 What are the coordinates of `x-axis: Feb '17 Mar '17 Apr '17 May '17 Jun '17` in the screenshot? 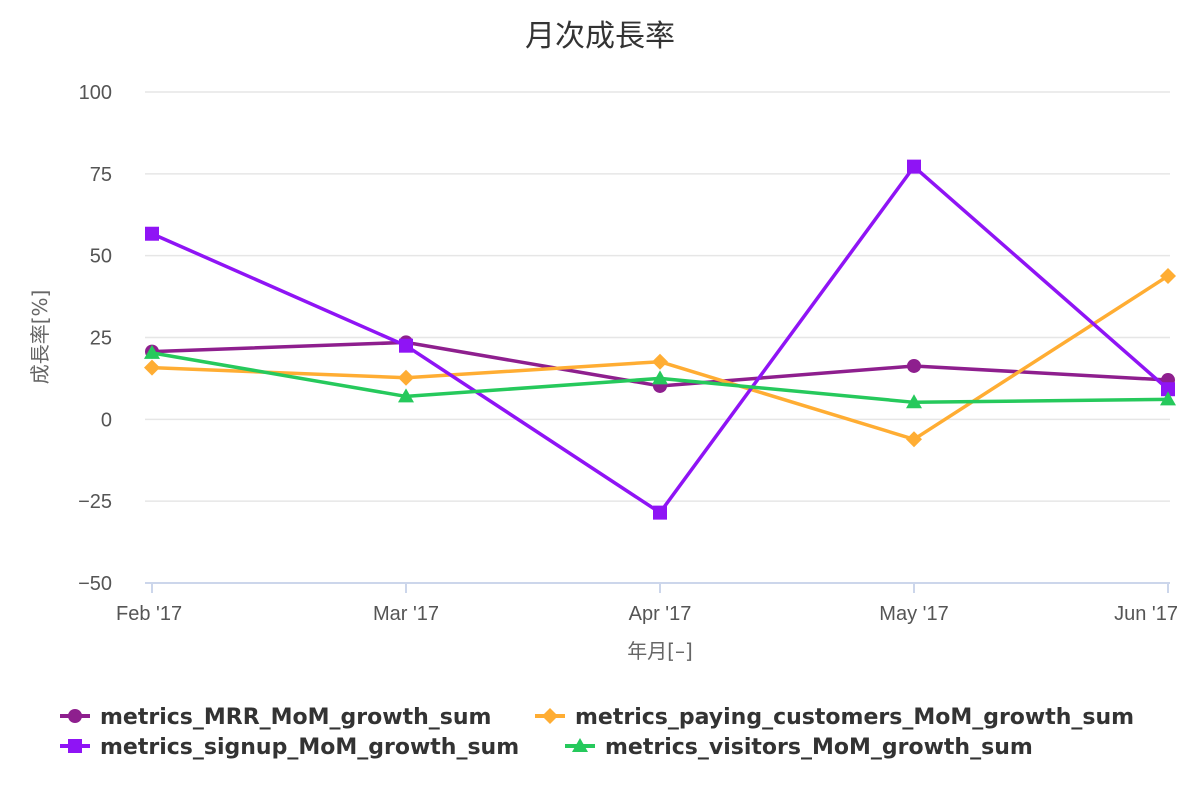 It's located at (647, 603).